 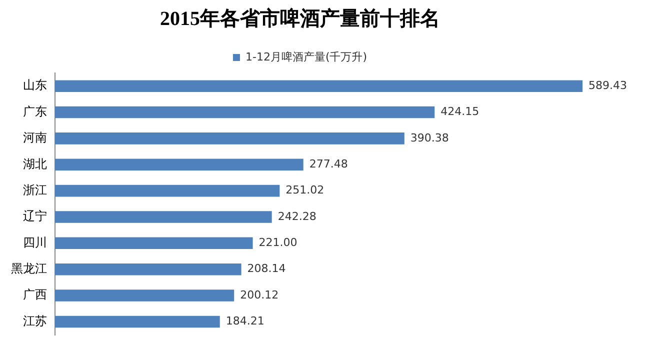 I want to click on data-label: 424.15, so click(x=460, y=111).